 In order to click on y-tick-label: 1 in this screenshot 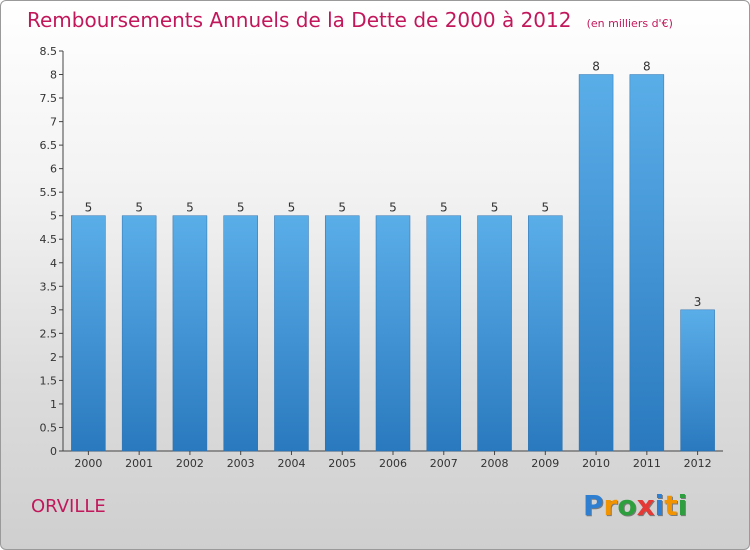, I will do `click(53, 404)`.